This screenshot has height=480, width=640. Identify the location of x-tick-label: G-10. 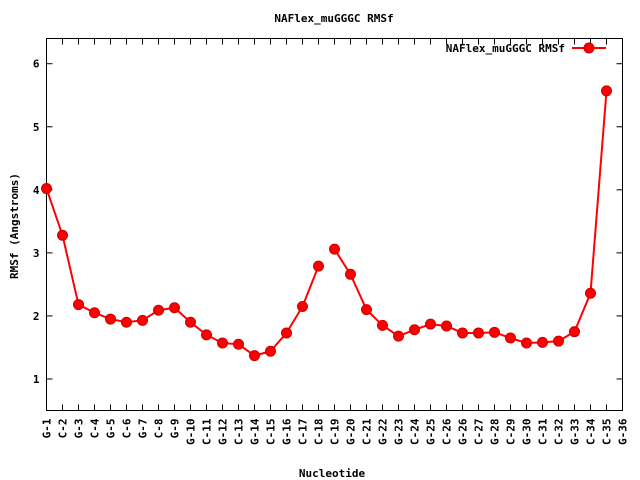
(191, 432).